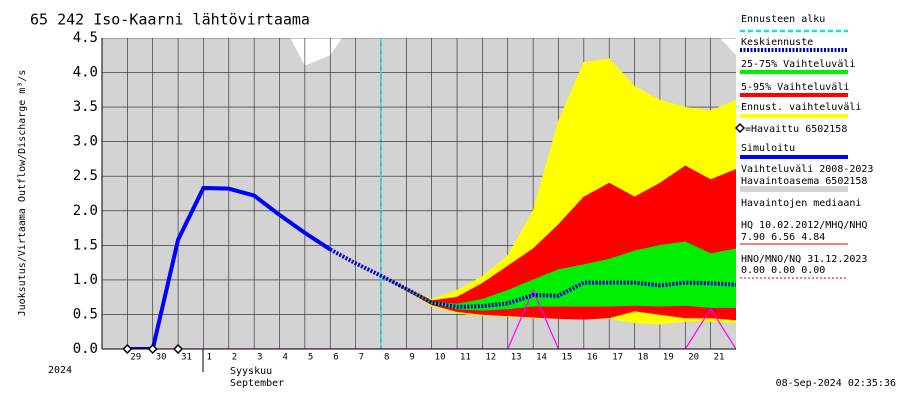 This screenshot has width=900, height=400. I want to click on legend-label: Keskiennuste, so click(777, 42).